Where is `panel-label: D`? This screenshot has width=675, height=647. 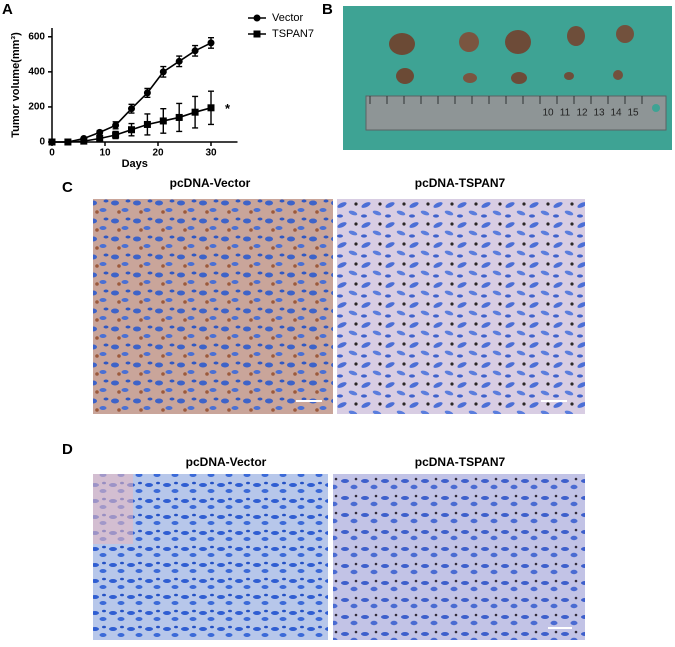 panel-label: D is located at coordinates (67, 449).